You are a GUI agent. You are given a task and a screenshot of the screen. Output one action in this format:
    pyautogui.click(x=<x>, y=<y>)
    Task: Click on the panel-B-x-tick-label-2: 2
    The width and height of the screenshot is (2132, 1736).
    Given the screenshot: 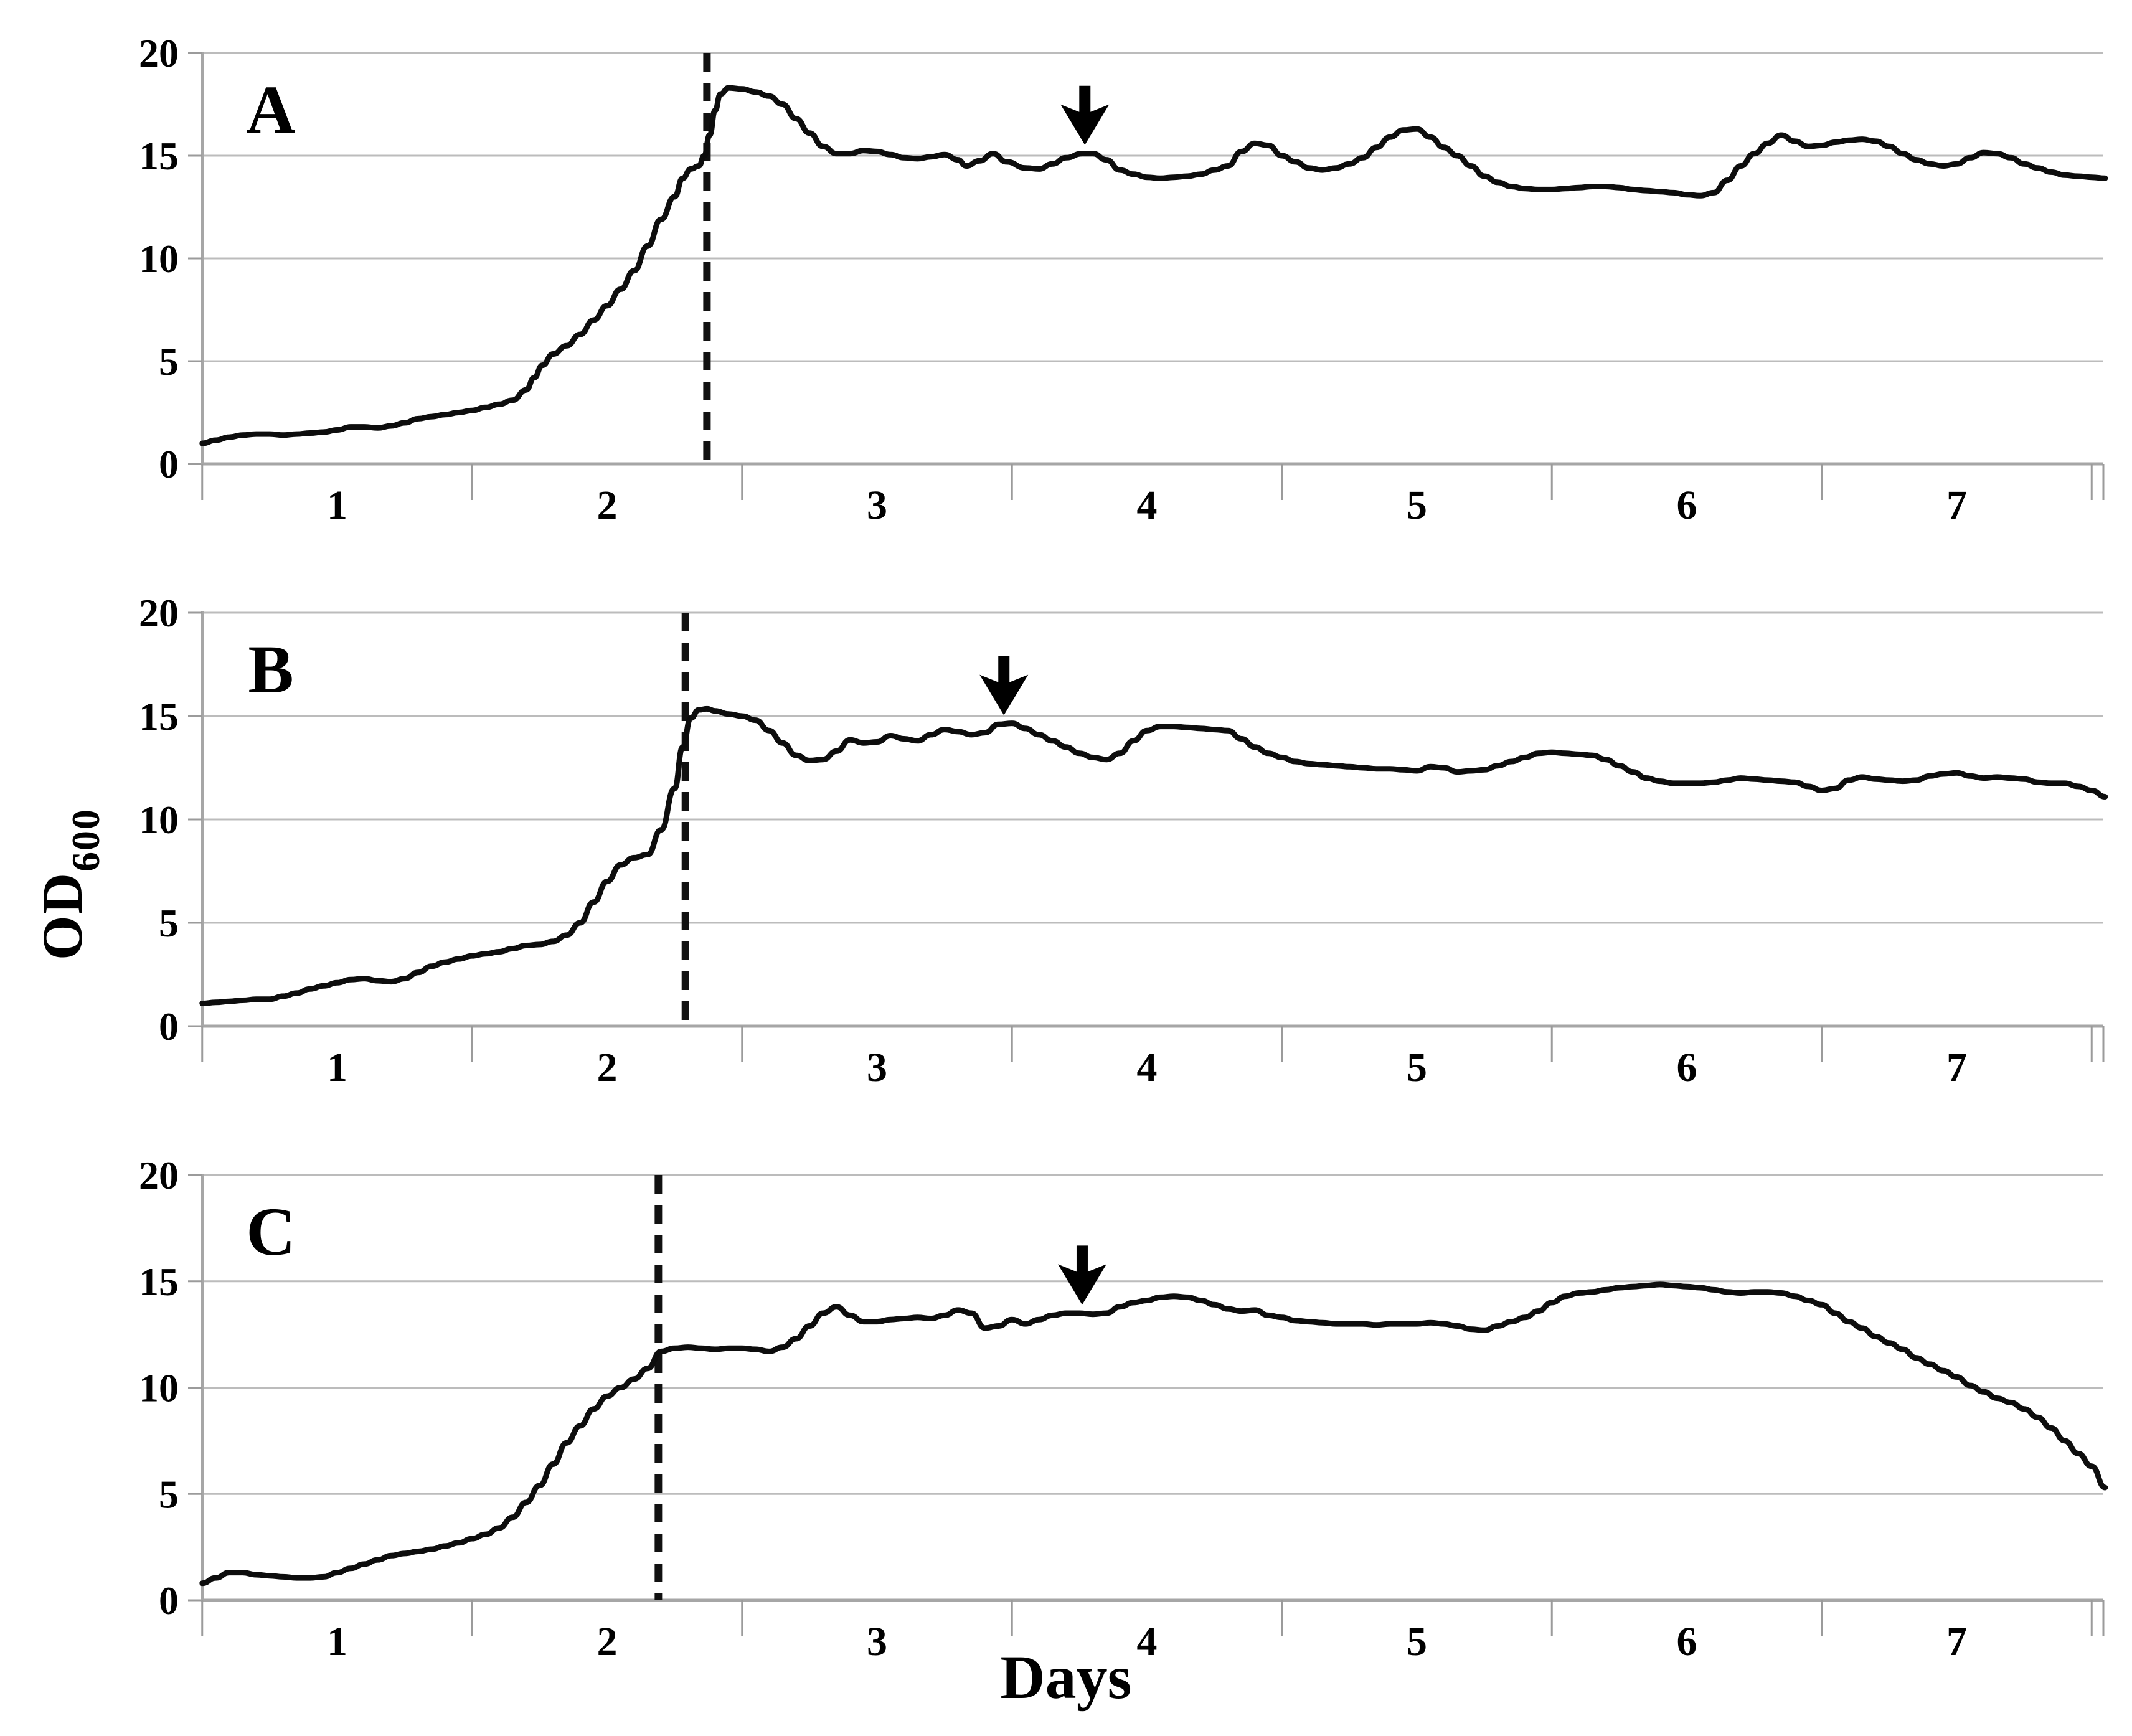 What is the action you would take?
    pyautogui.click(x=607, y=1067)
    